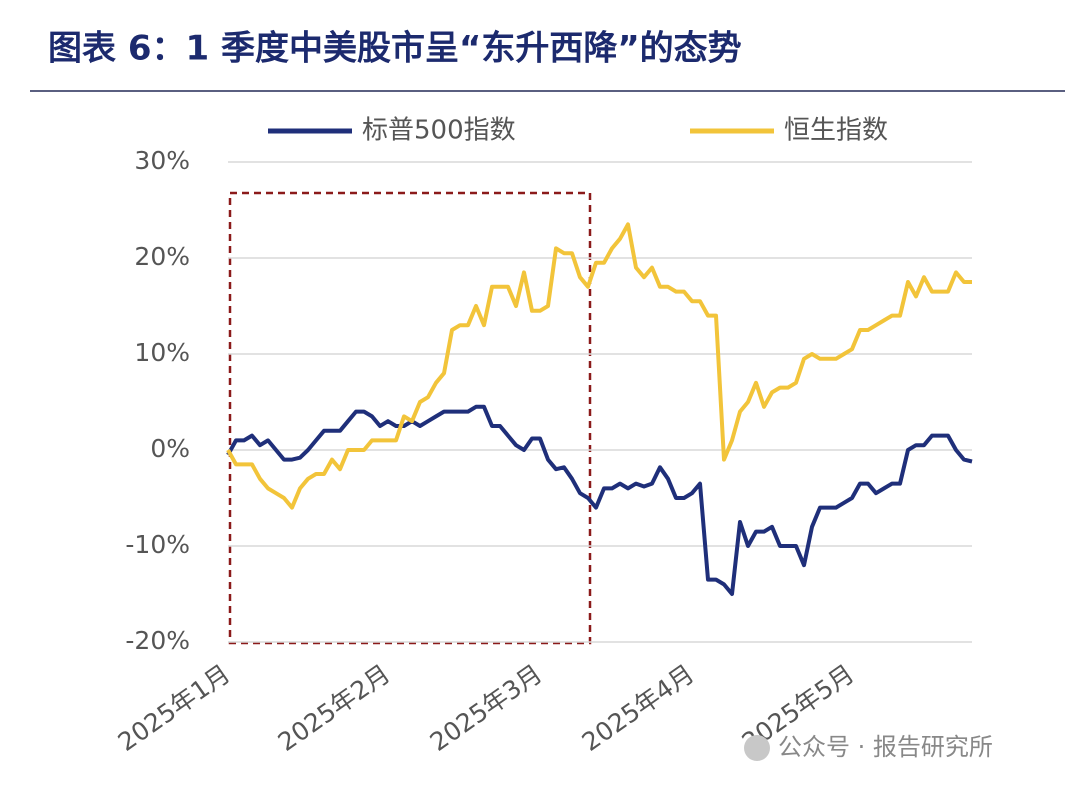 Image resolution: width=1080 pixels, height=794 pixels. What do you see at coordinates (757, 748) in the screenshot?
I see `watermark-icon` at bounding box center [757, 748].